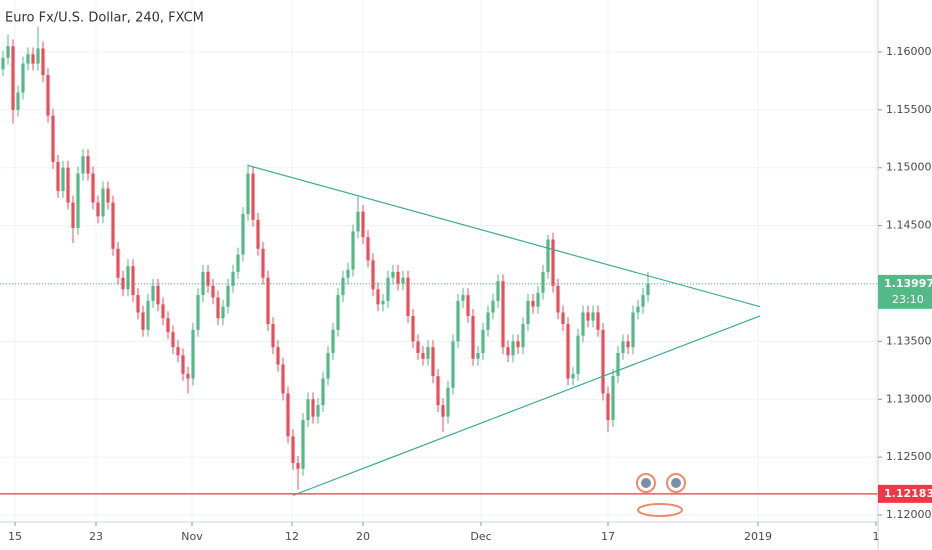 The image size is (932, 550). What do you see at coordinates (909, 514) in the screenshot?
I see `y-tick-label: 1.12000` at bounding box center [909, 514].